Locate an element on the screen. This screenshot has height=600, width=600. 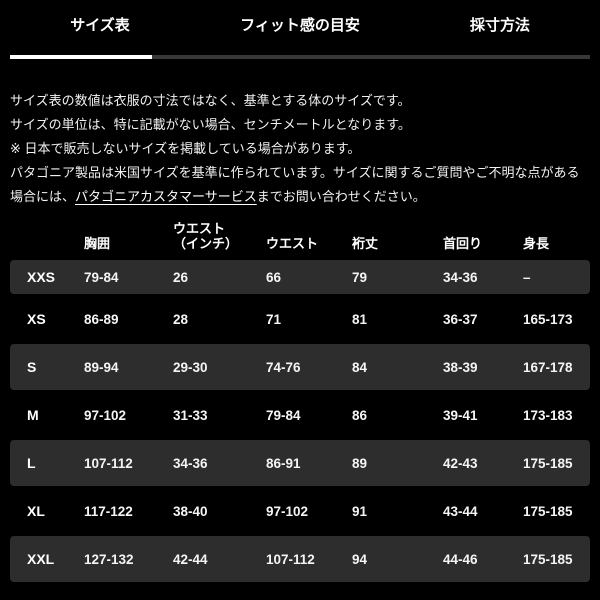
table-row-s: S 89-94 29-30 74-76 84 38-39 167-178 is located at coordinates (300, 367).